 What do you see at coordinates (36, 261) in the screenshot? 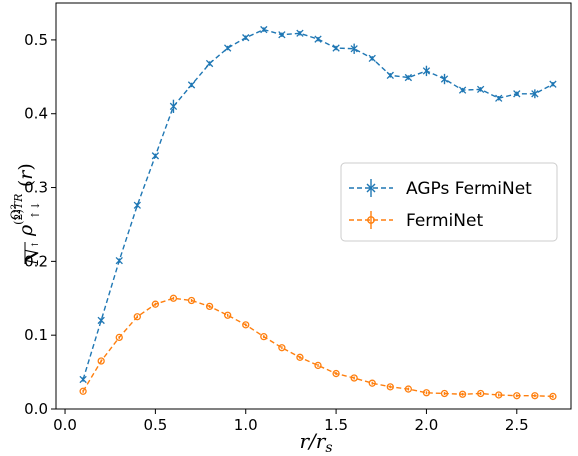
I see `y-tick-label: 0.2` at bounding box center [36, 261].